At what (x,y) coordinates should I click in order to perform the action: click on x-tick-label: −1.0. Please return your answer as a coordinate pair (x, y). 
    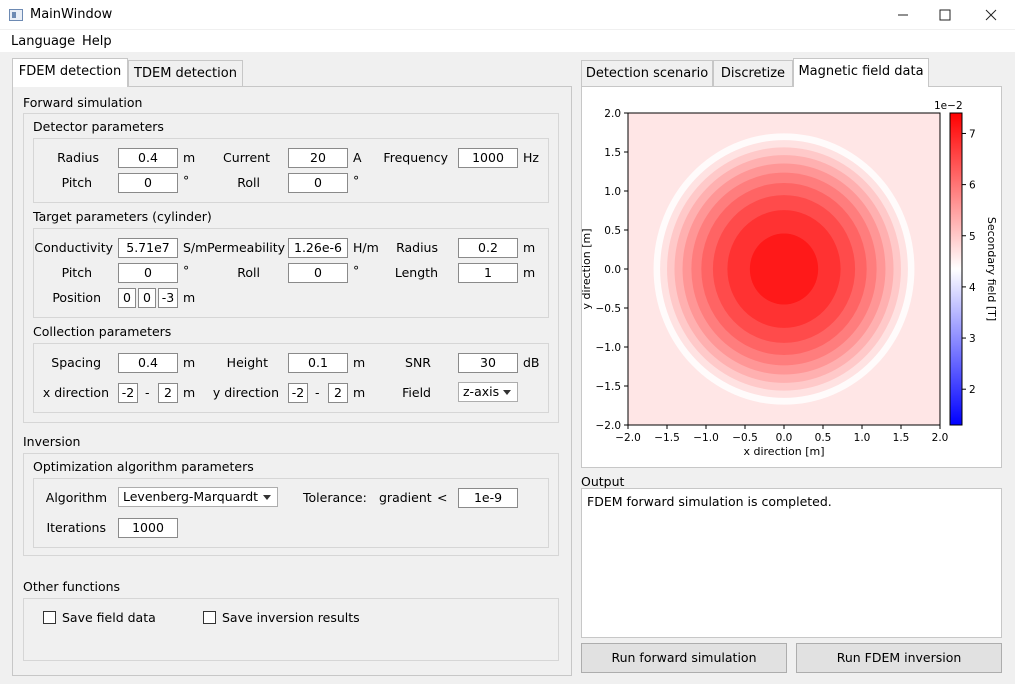
    Looking at the image, I should click on (706, 438).